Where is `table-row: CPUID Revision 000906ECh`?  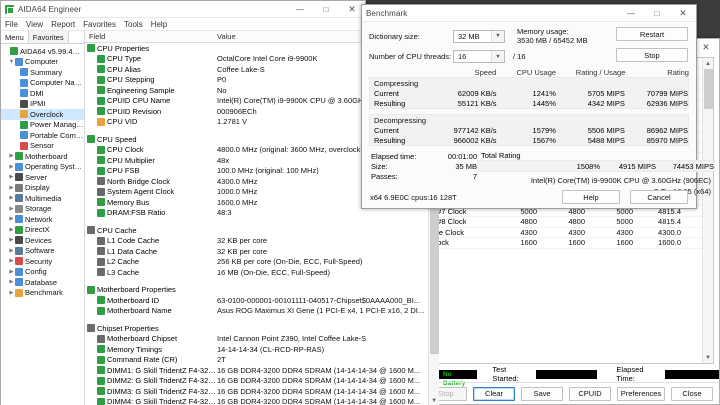
table-row: CPUID Revision 000906ECh is located at coordinates (256, 111).